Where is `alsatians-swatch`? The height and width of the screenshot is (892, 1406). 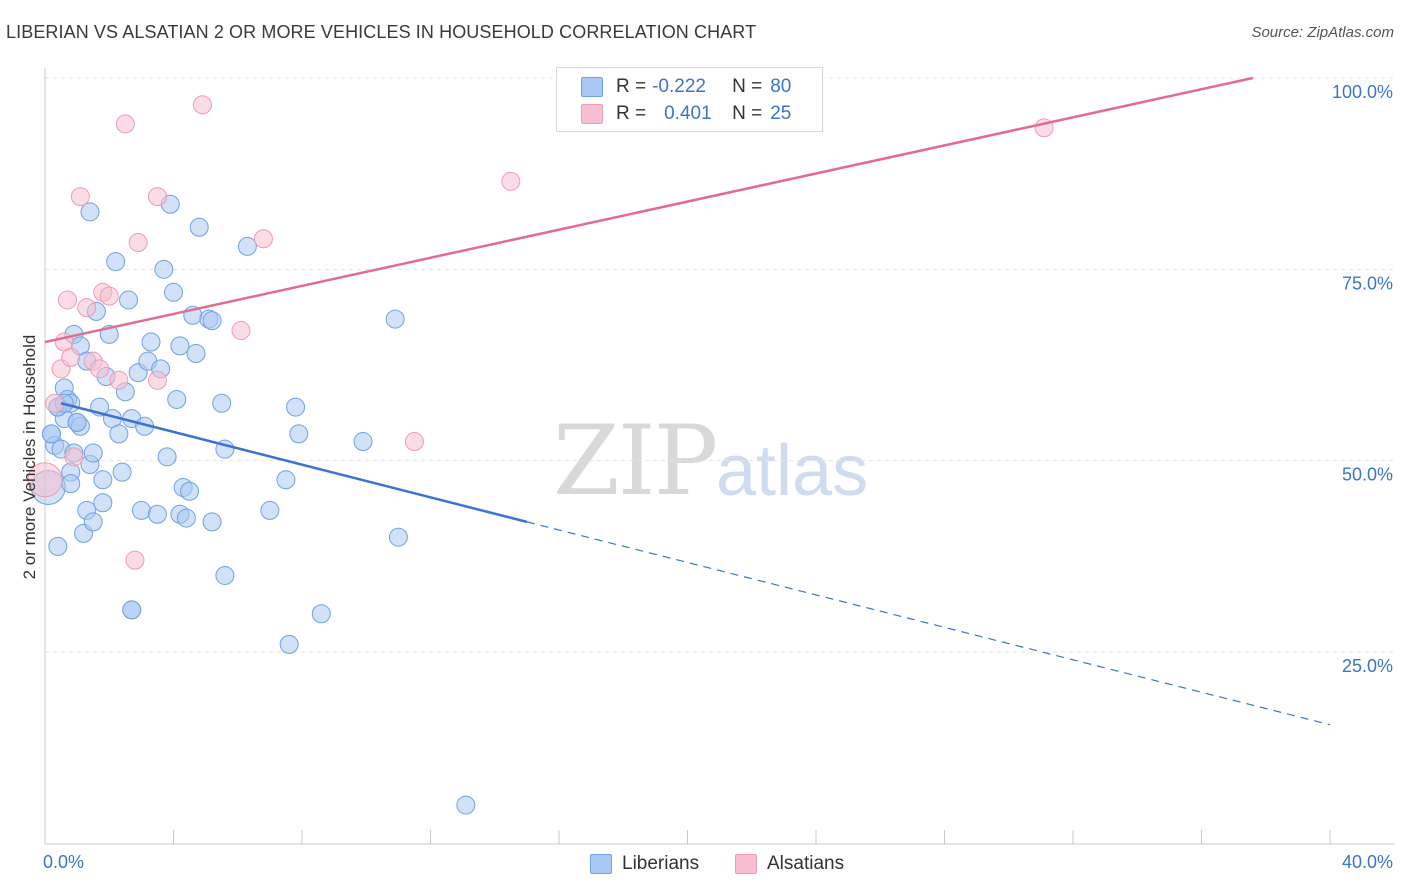
alsatians-swatch is located at coordinates (592, 114).